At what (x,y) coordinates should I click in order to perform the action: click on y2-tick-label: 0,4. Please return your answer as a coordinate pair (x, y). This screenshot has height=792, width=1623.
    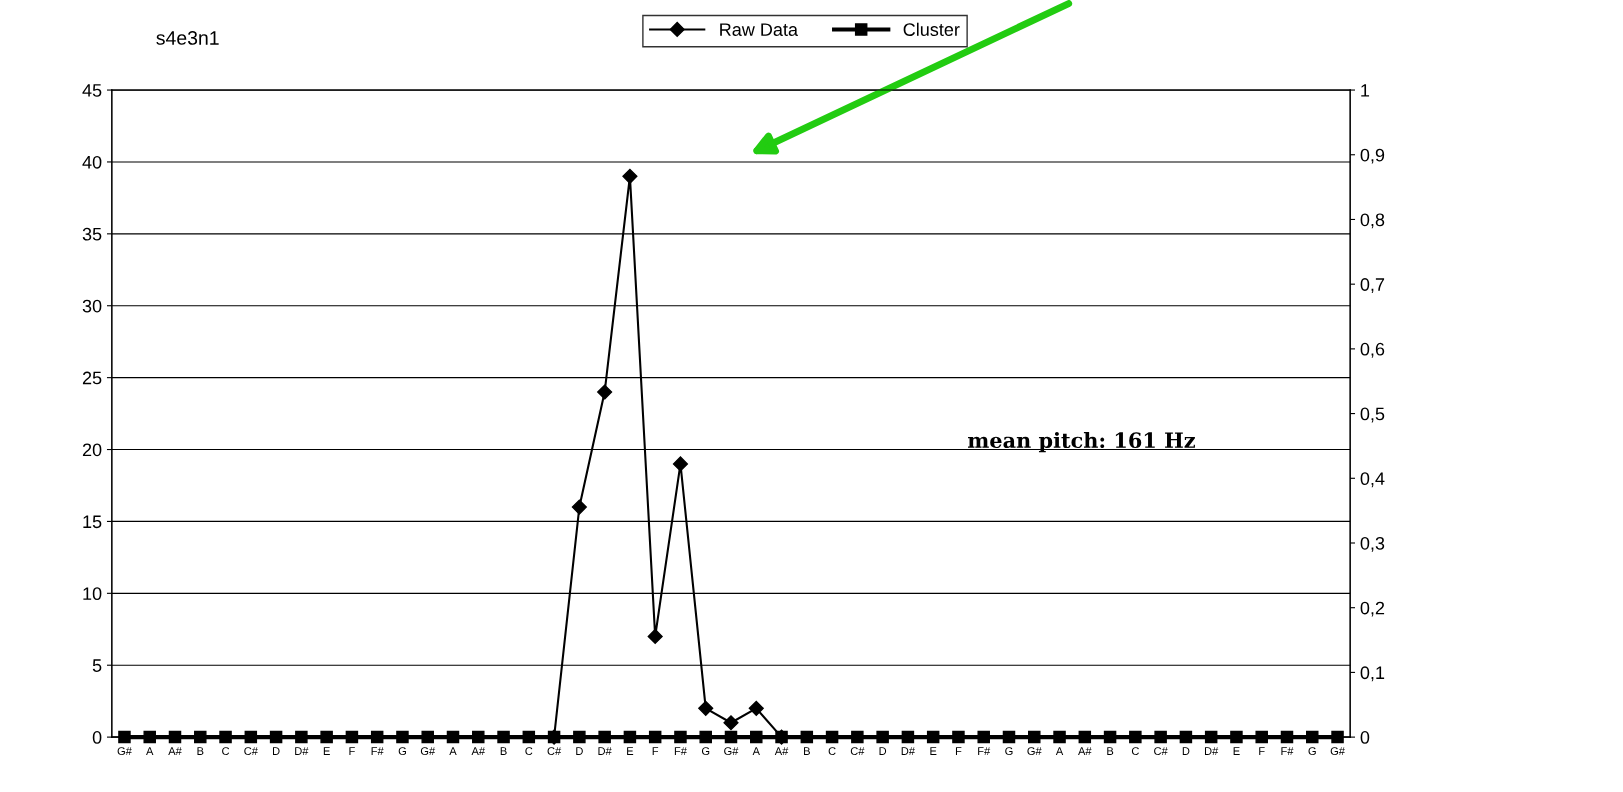
    Looking at the image, I should click on (1372, 480).